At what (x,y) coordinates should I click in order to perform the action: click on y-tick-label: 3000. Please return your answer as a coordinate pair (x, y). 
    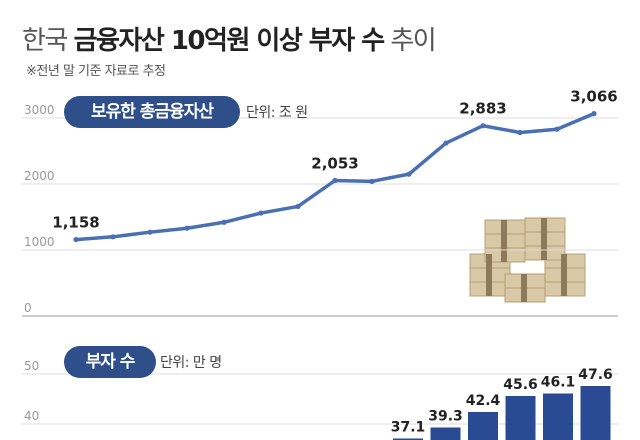
    Looking at the image, I should click on (39, 110).